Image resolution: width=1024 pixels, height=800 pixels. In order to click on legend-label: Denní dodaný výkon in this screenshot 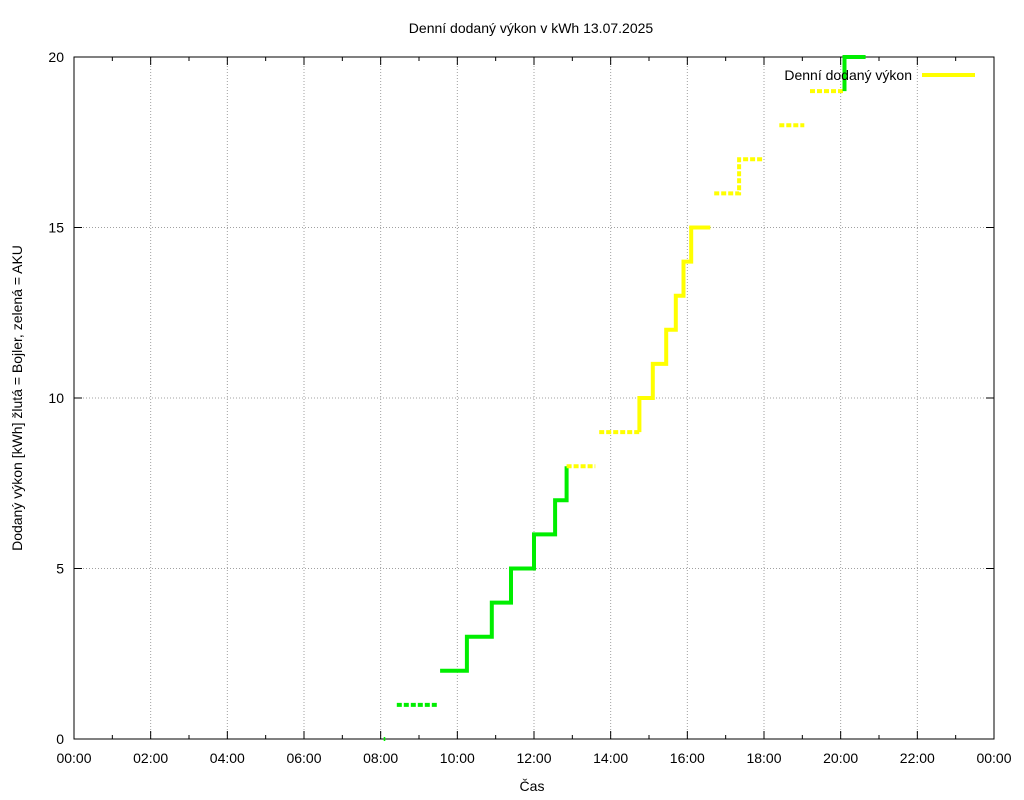, I will do `click(848, 75)`.